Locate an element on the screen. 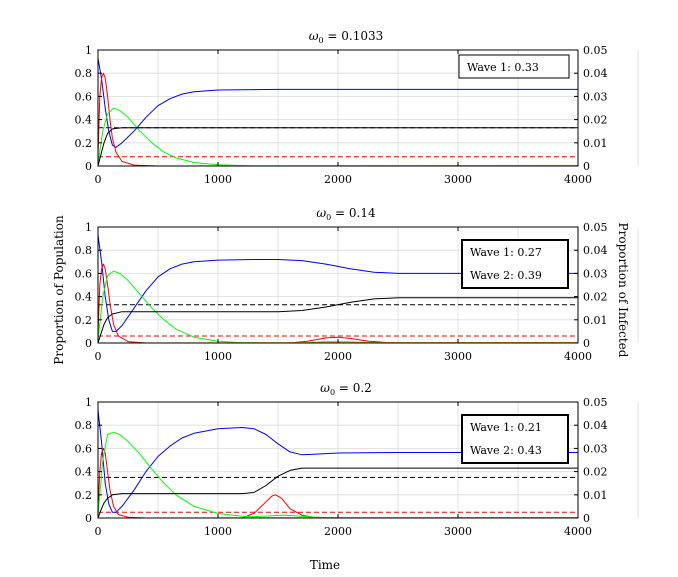 The width and height of the screenshot is (678, 577). wave-label-2: Wave 2: 0.43 is located at coordinates (506, 450).